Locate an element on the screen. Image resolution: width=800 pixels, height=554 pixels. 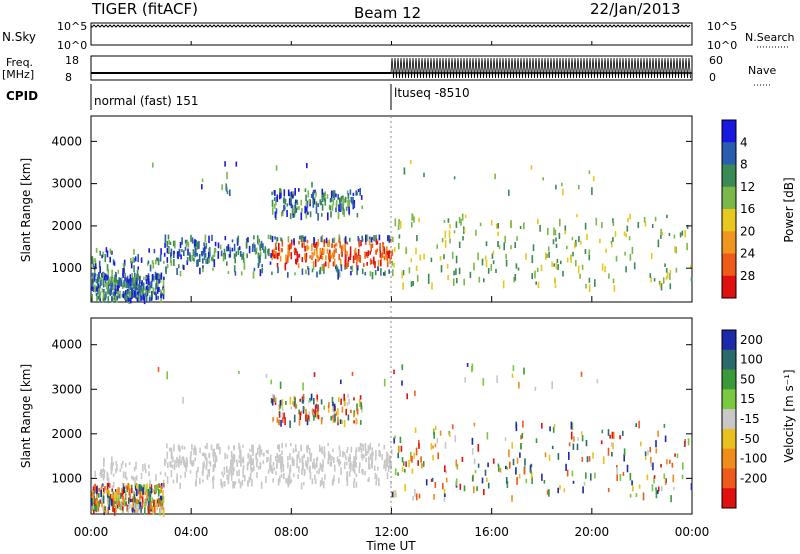
velocity-ylabel: Slant Range [km] is located at coordinates (26, 416).